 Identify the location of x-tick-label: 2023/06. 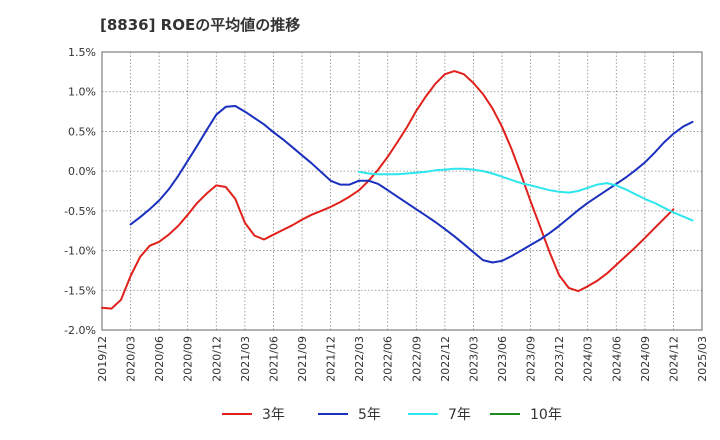
(502, 359).